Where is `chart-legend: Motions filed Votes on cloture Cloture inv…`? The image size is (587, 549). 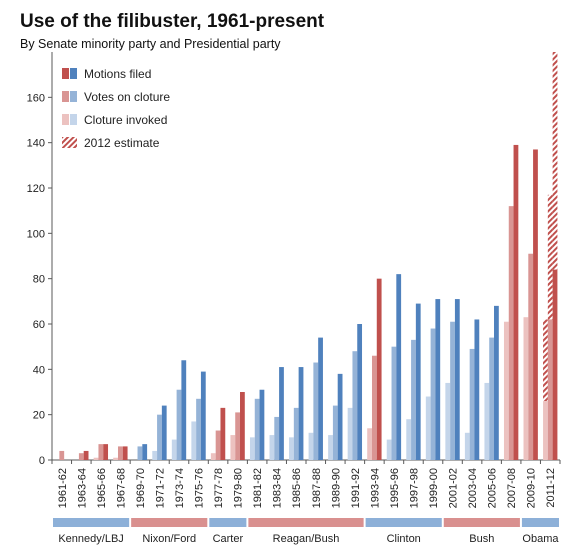
chart-legend: Motions filed Votes on cloture Cloture inv… is located at coordinates (116, 108).